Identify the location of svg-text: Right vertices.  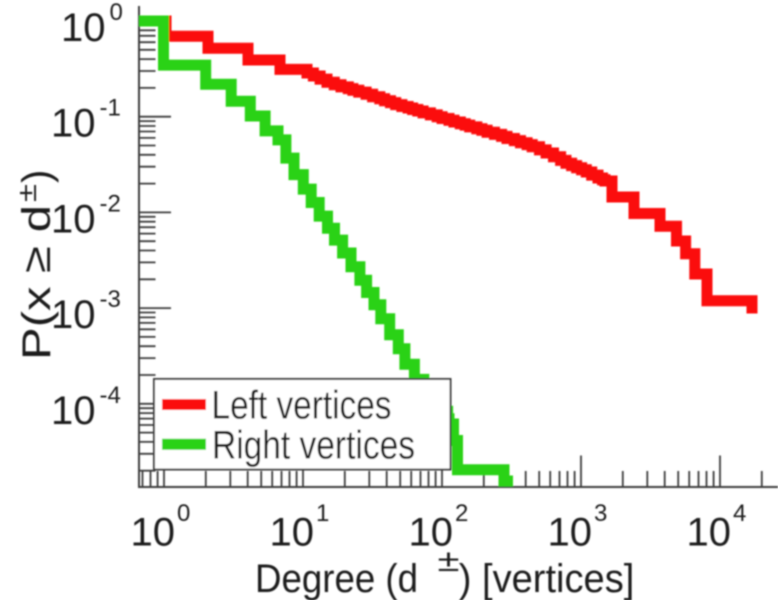
(313, 445).